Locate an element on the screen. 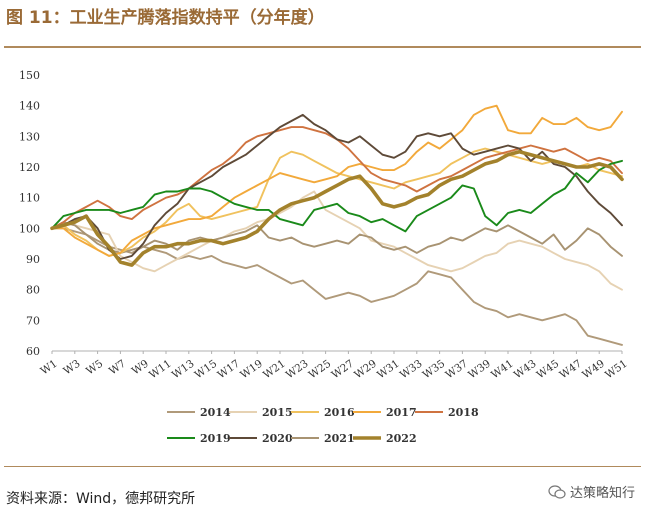  y-tick-label: 80 is located at coordinates (33, 290).